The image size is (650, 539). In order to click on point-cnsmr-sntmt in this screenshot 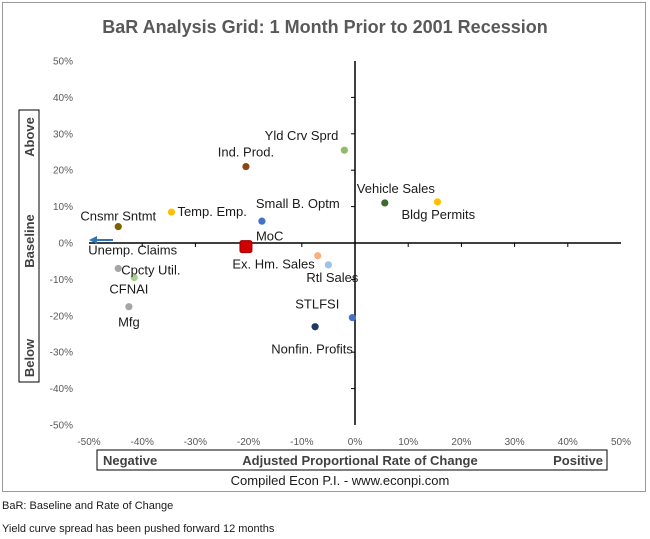, I will do `click(118, 227)`.